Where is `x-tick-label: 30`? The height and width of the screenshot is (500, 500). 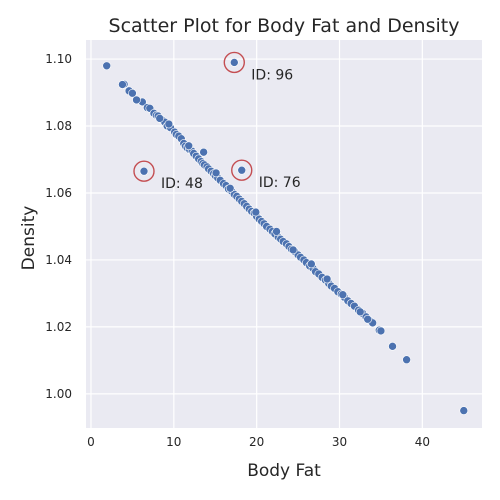 x-tick-label: 30 is located at coordinates (339, 442).